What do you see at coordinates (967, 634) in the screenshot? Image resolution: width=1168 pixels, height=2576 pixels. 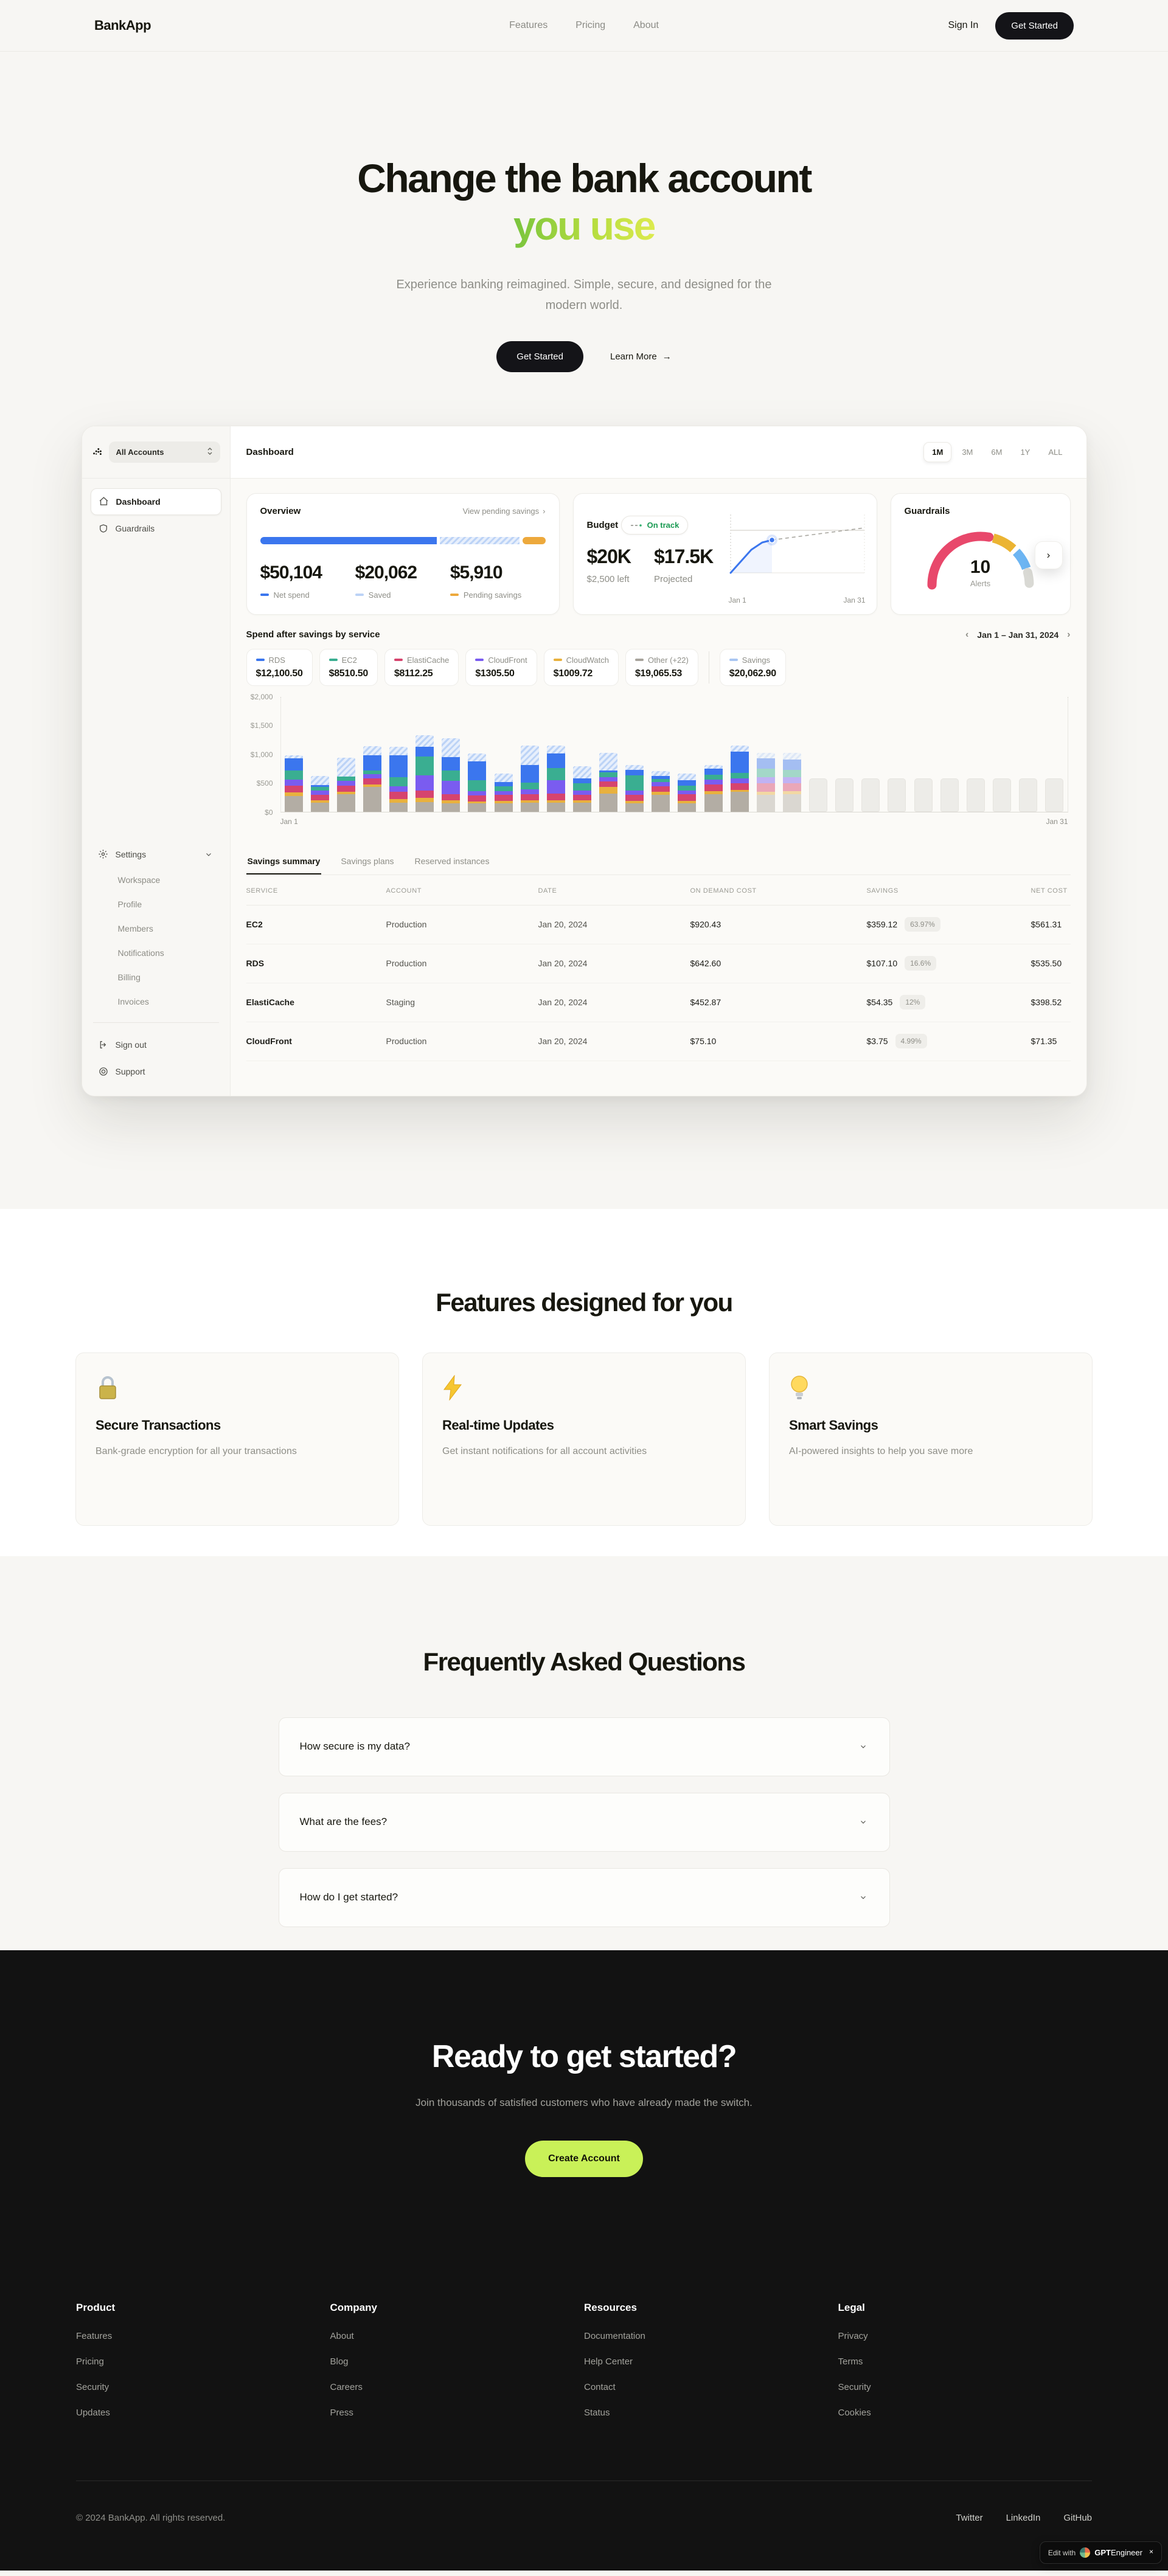 I see `chevron-left-icon: ‹` at bounding box center [967, 634].